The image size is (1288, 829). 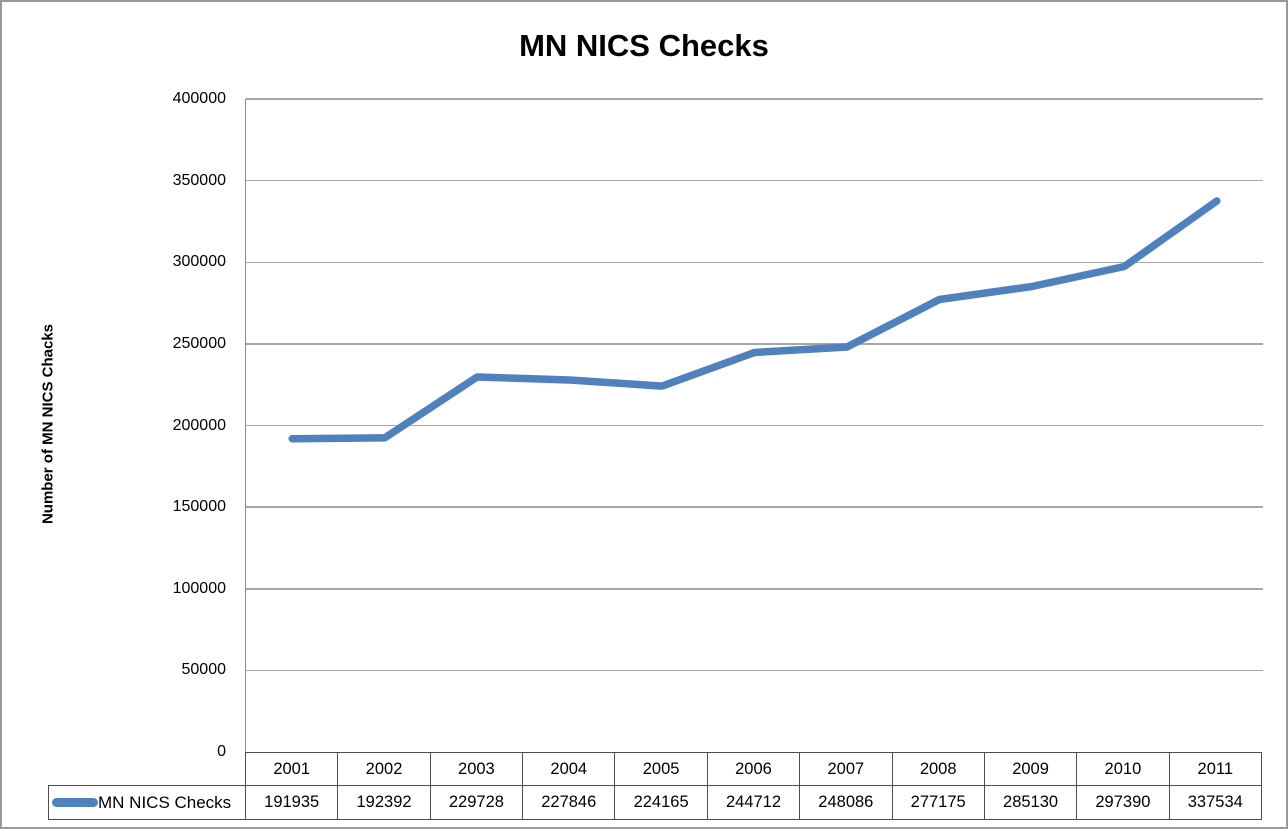 I want to click on year-cell: 2003, so click(x=475, y=769).